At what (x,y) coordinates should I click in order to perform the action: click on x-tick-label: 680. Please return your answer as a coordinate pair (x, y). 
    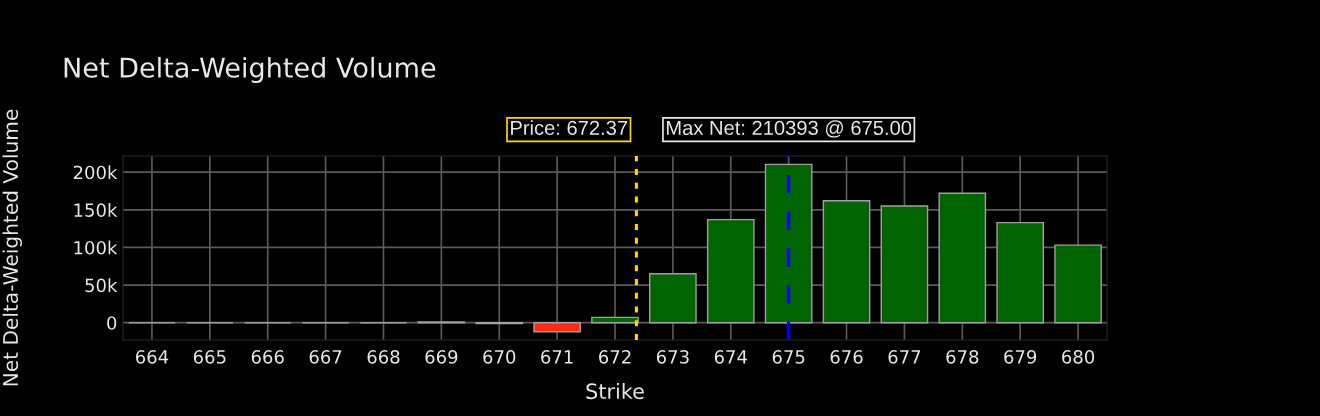
    Looking at the image, I should click on (1078, 357).